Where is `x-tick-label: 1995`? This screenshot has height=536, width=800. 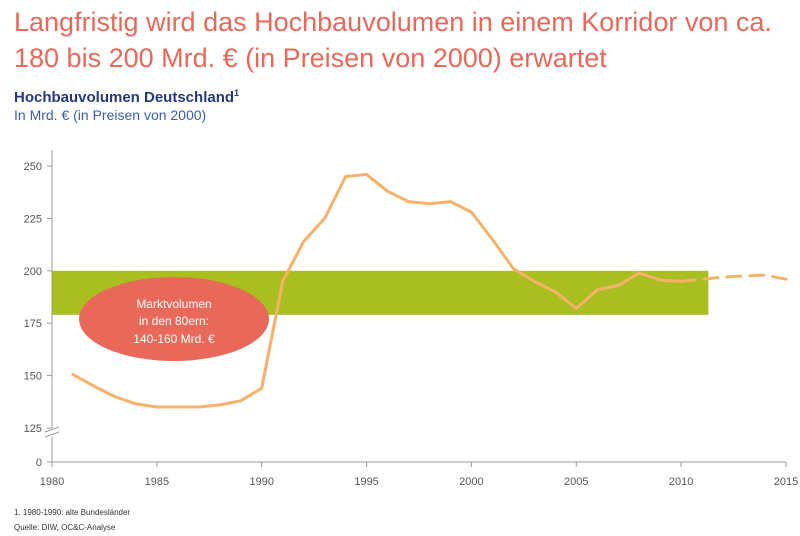 x-tick-label: 1995 is located at coordinates (366, 482).